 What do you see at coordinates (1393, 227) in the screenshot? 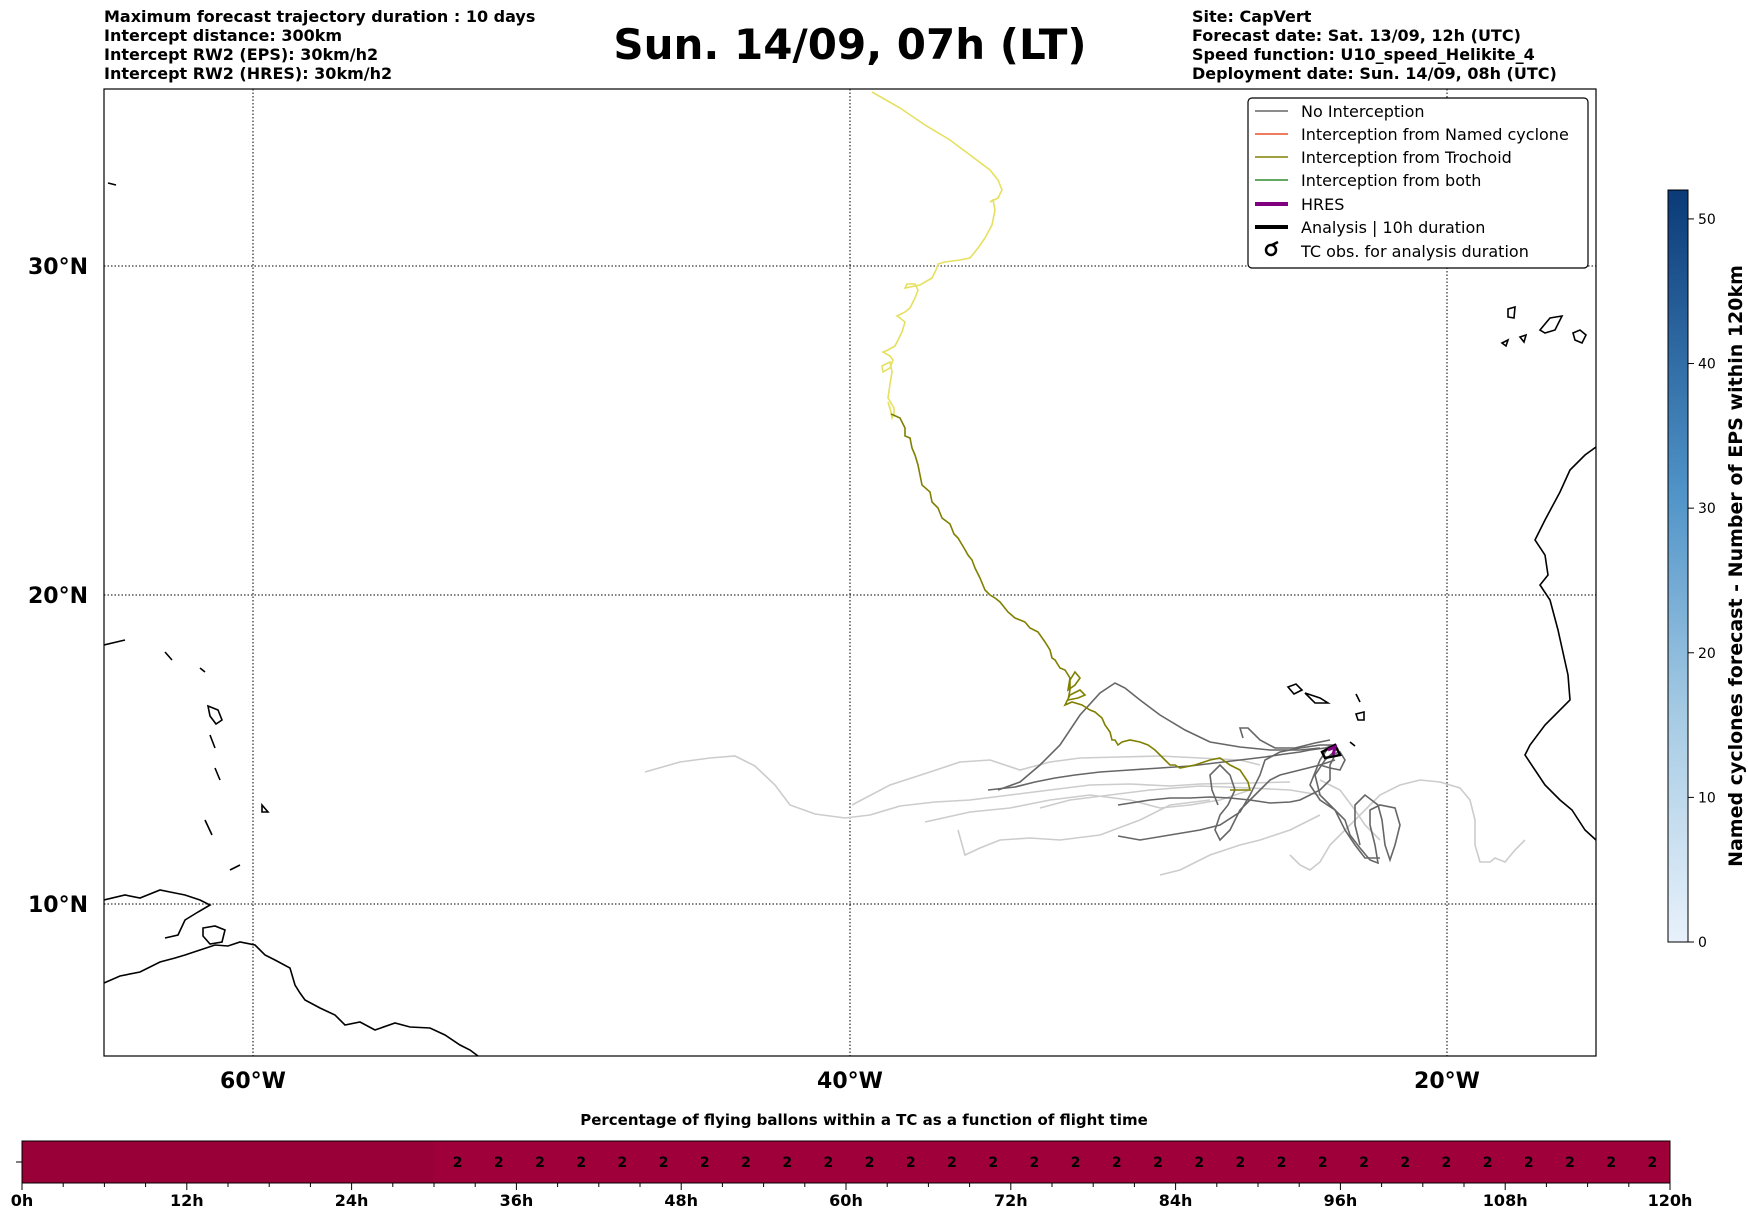
I see `legend-label-analysis: Analysis | 10h duration` at bounding box center [1393, 227].